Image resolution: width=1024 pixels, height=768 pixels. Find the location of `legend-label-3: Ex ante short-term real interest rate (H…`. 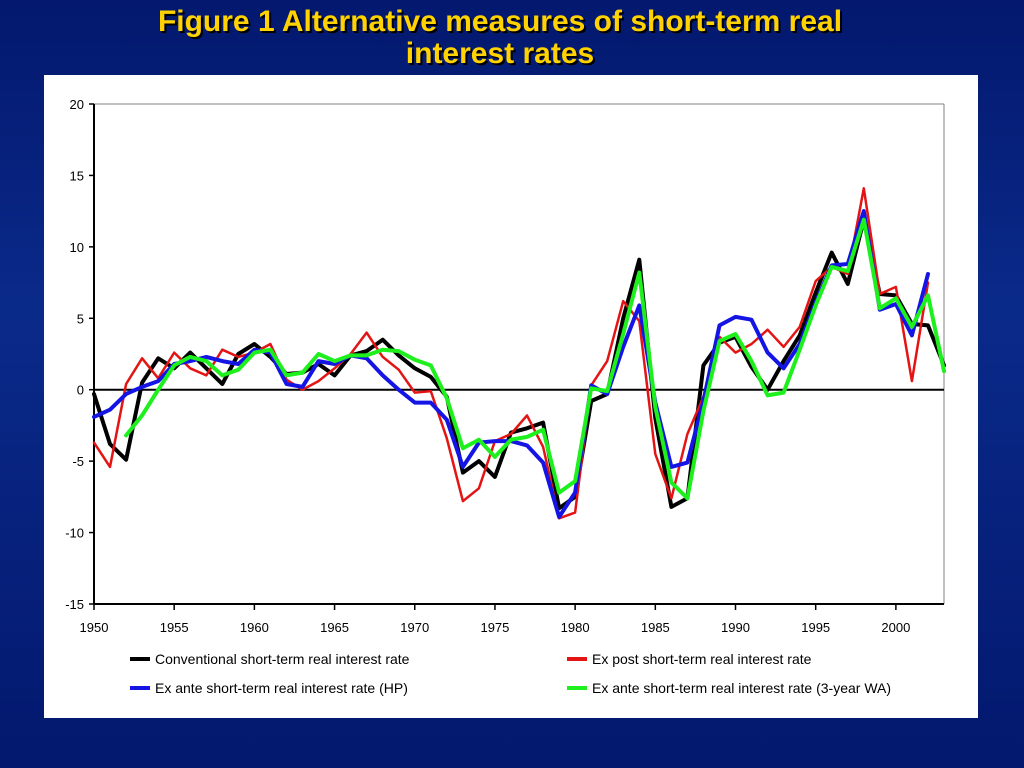

legend-label-3: Ex ante short-term real interest rate (H… is located at coordinates (281, 688).